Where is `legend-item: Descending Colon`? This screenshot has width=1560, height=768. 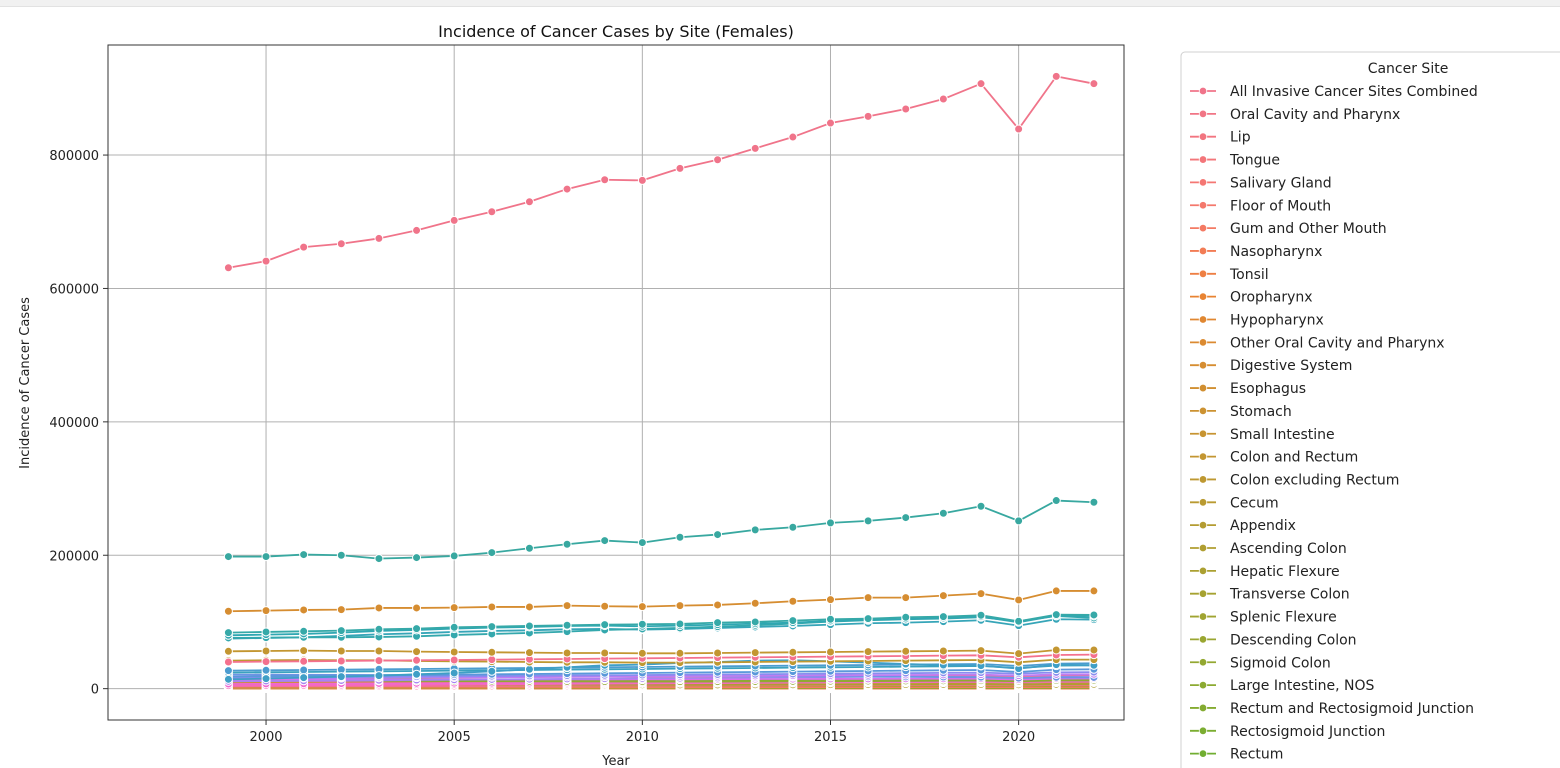
legend-item: Descending Colon is located at coordinates (1273, 640).